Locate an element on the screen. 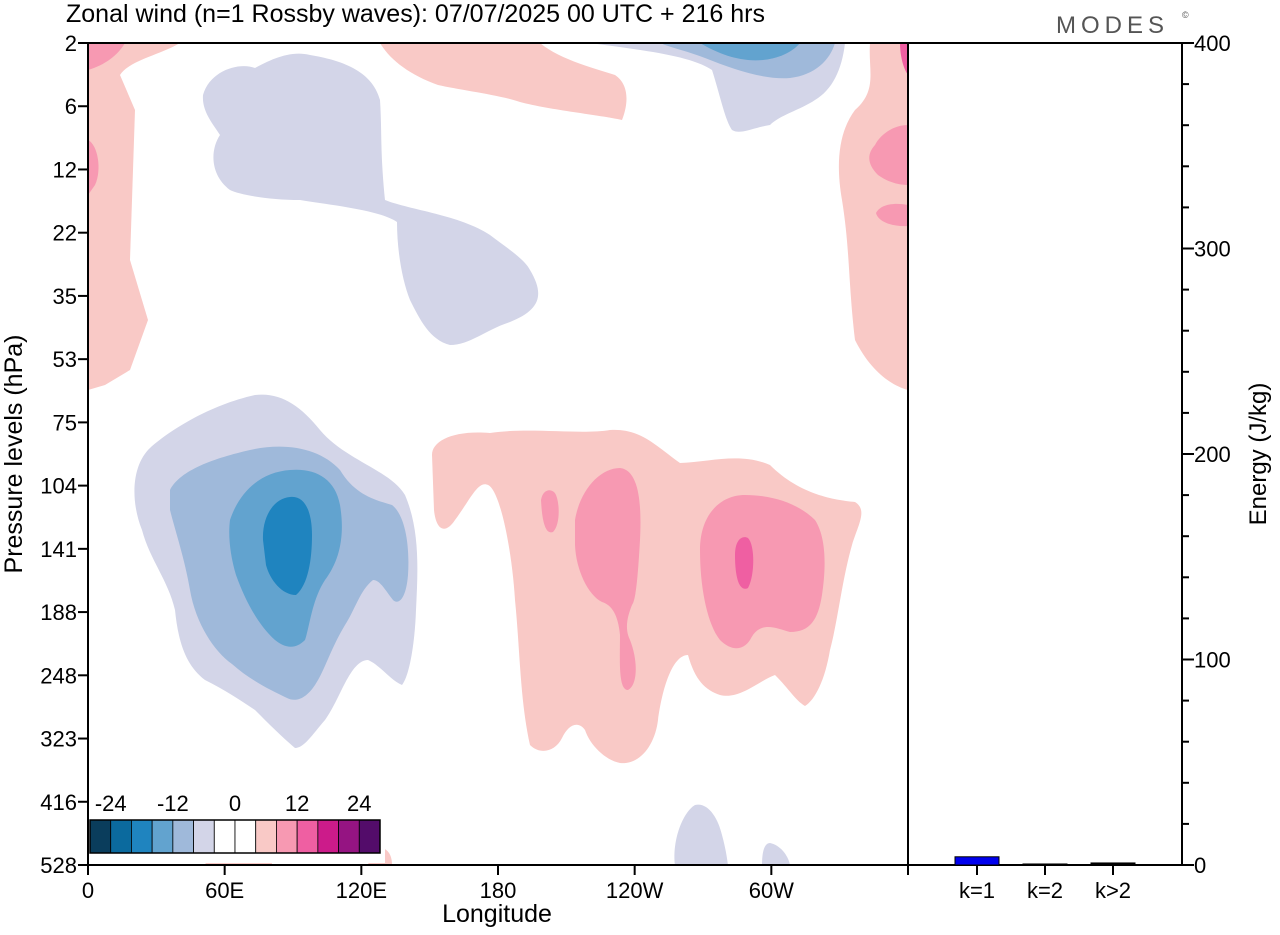 The height and width of the screenshot is (935, 1280). energy-tick-label: 100 is located at coordinates (1212, 660).